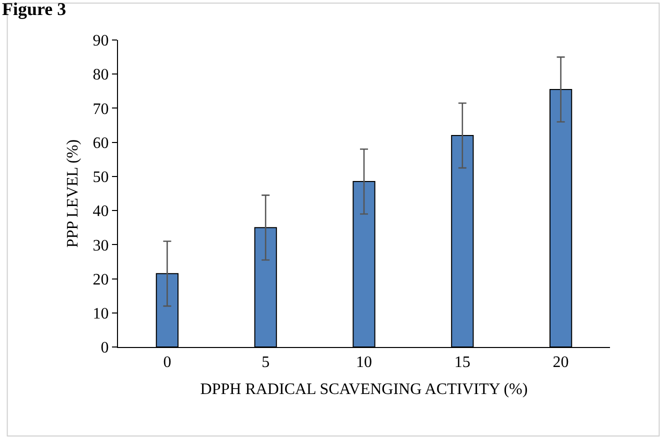 This screenshot has width=663, height=444. I want to click on y-tick-label: 40, so click(100, 211).